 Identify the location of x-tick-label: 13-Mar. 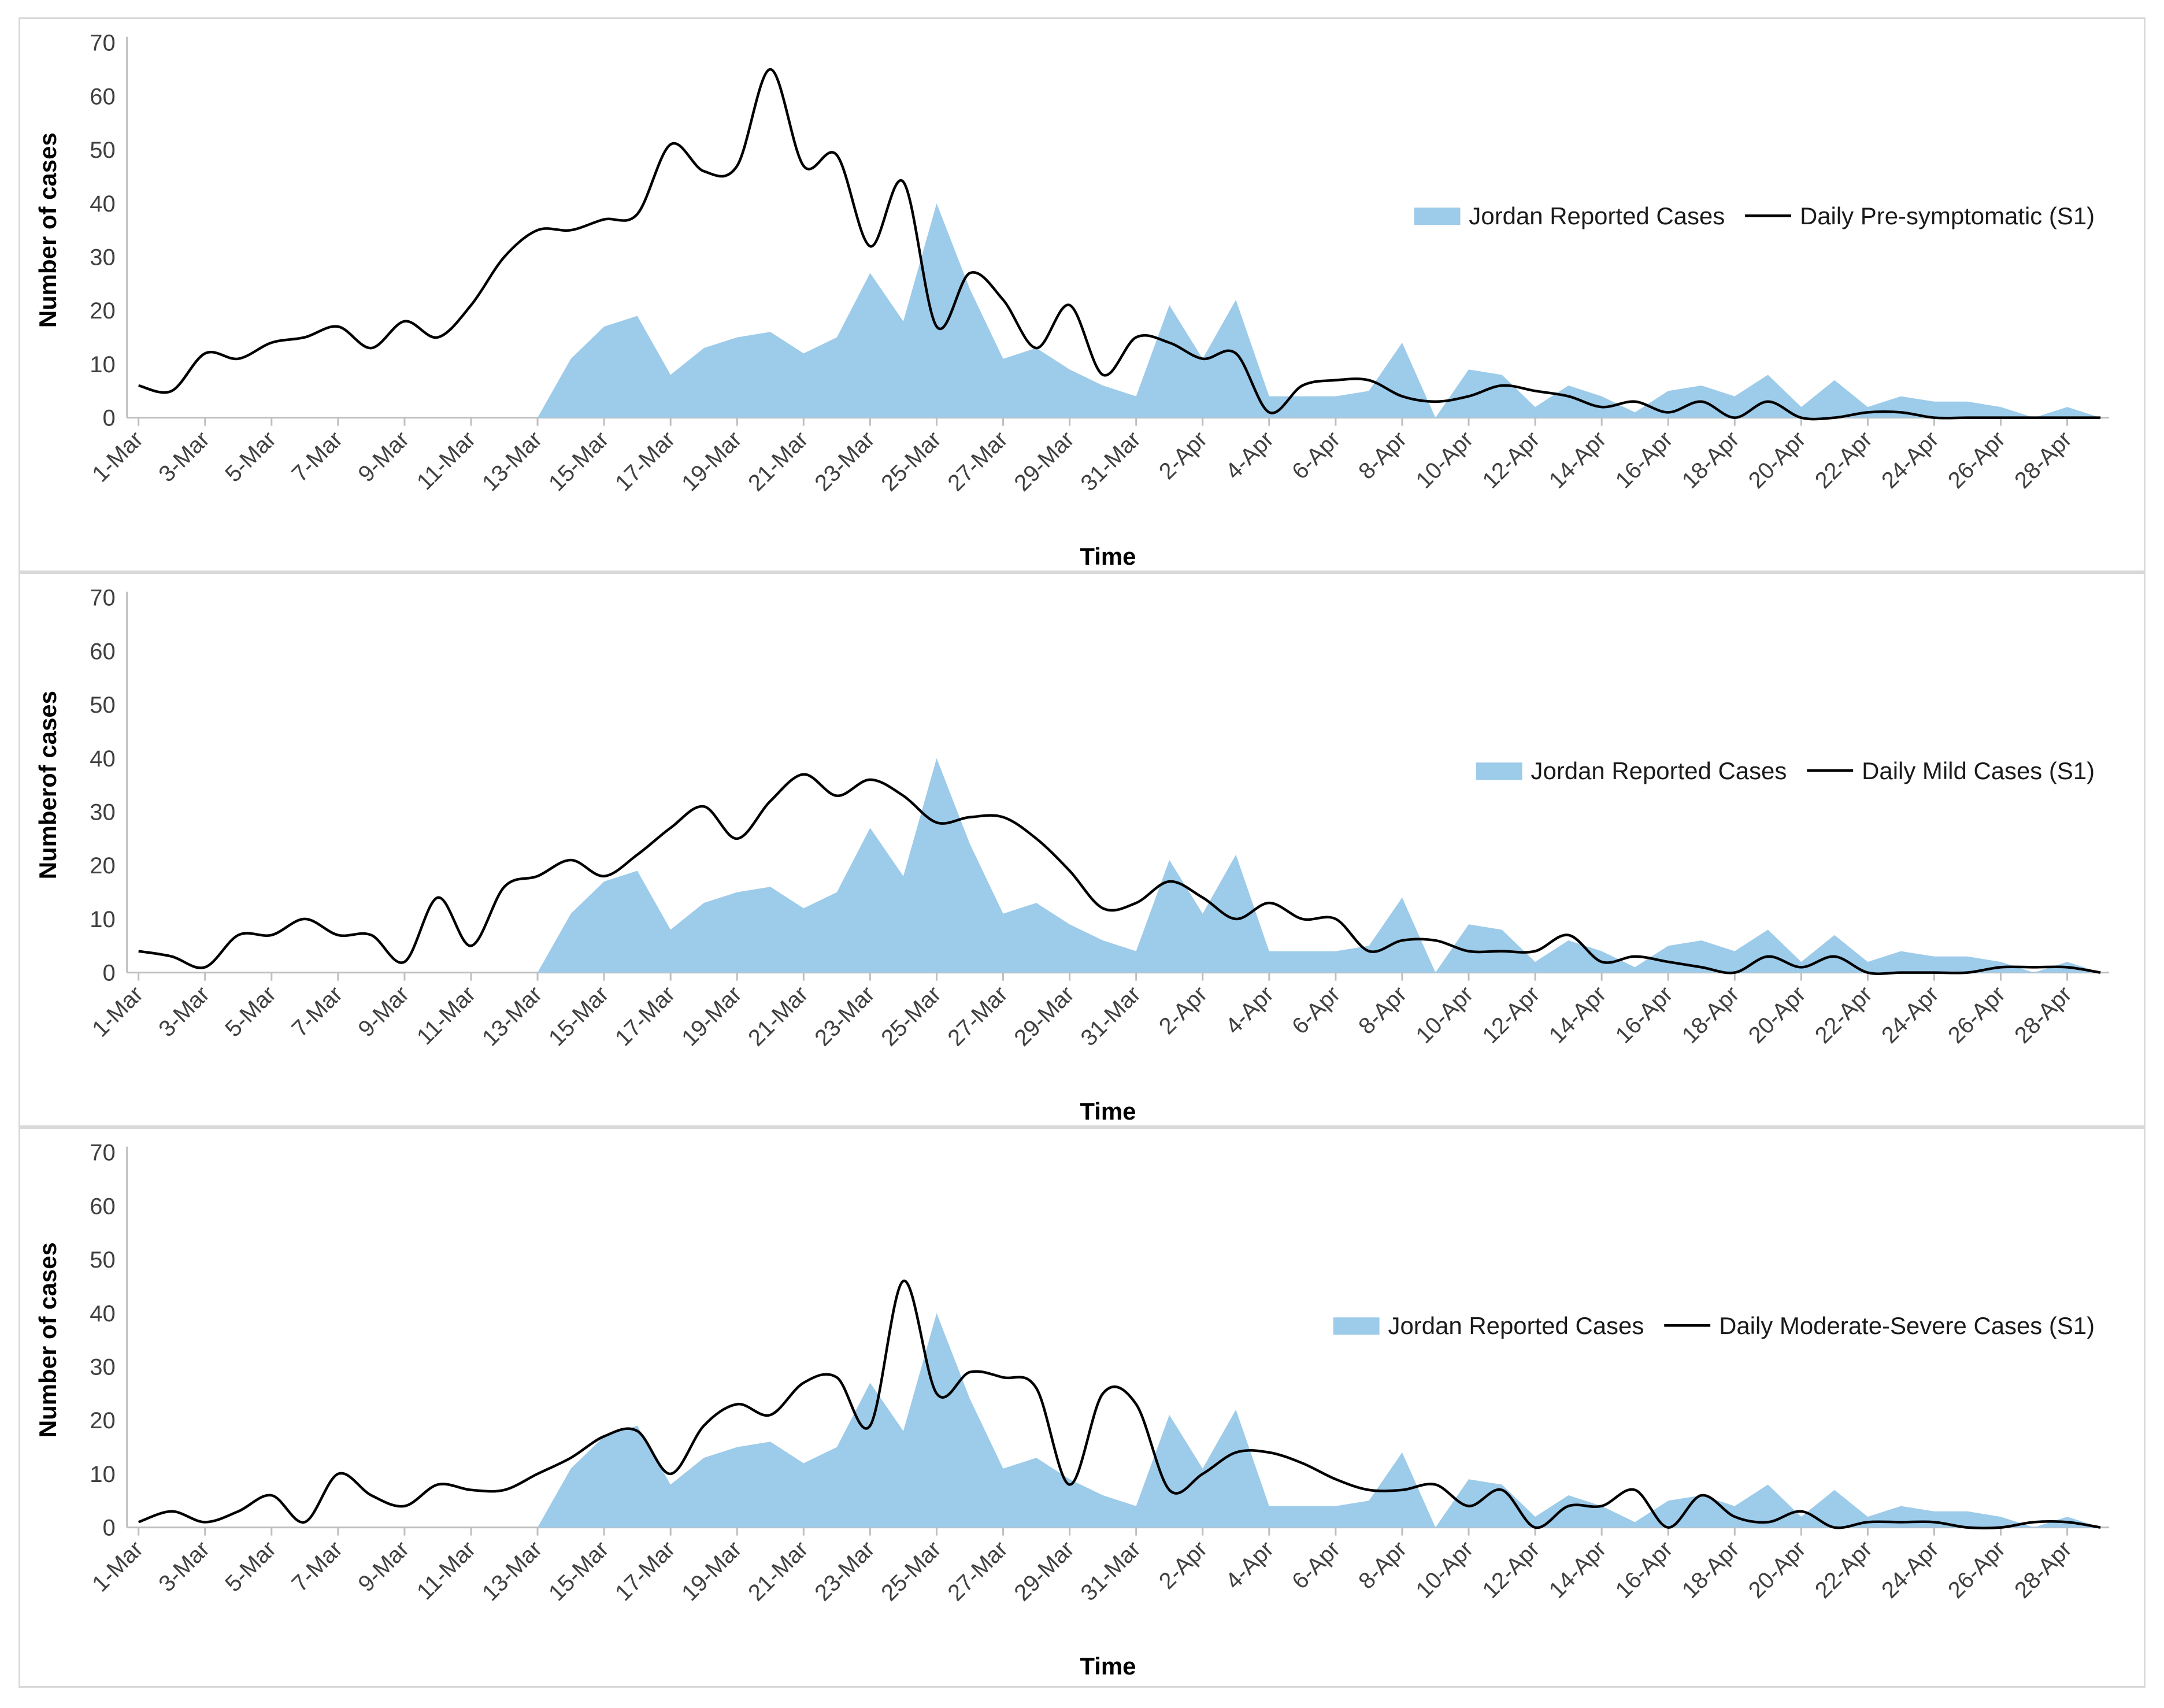
(512, 462).